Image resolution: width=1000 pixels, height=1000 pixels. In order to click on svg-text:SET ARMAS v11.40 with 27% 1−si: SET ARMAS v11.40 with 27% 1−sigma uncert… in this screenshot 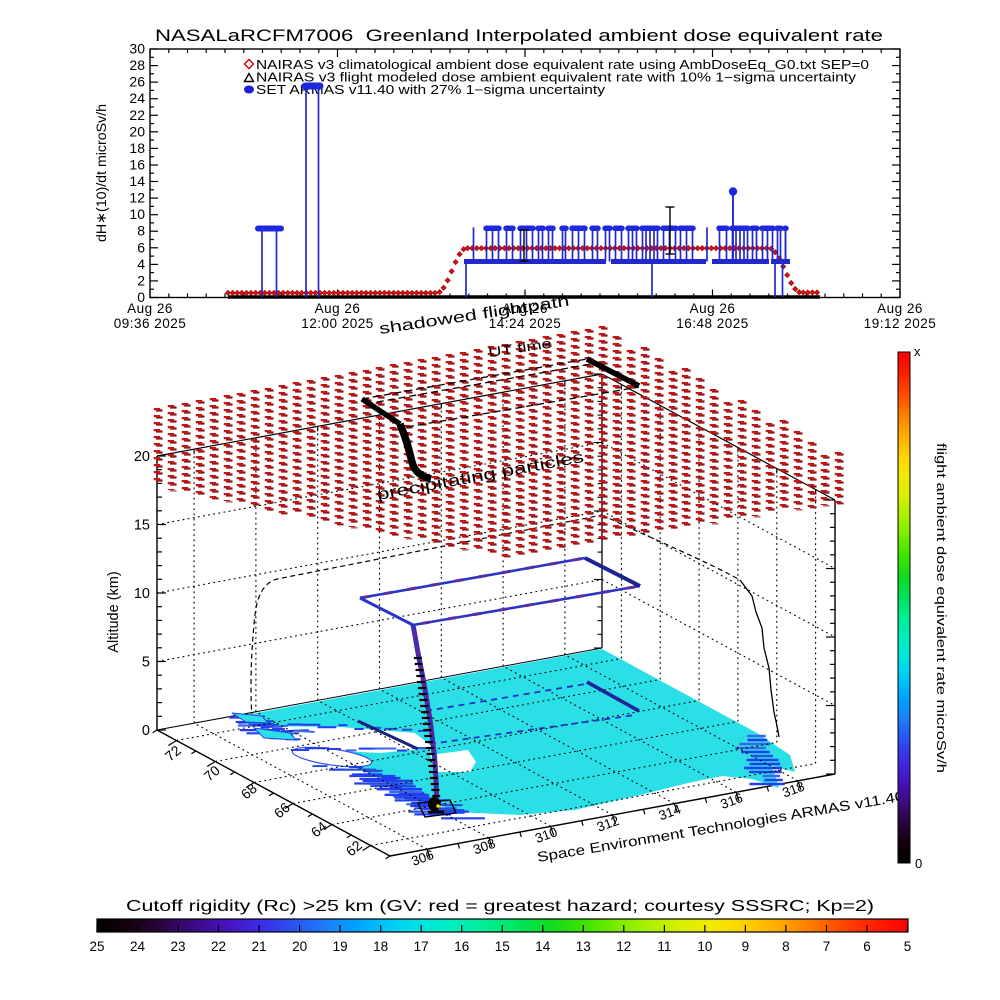, I will do `click(431, 90)`.